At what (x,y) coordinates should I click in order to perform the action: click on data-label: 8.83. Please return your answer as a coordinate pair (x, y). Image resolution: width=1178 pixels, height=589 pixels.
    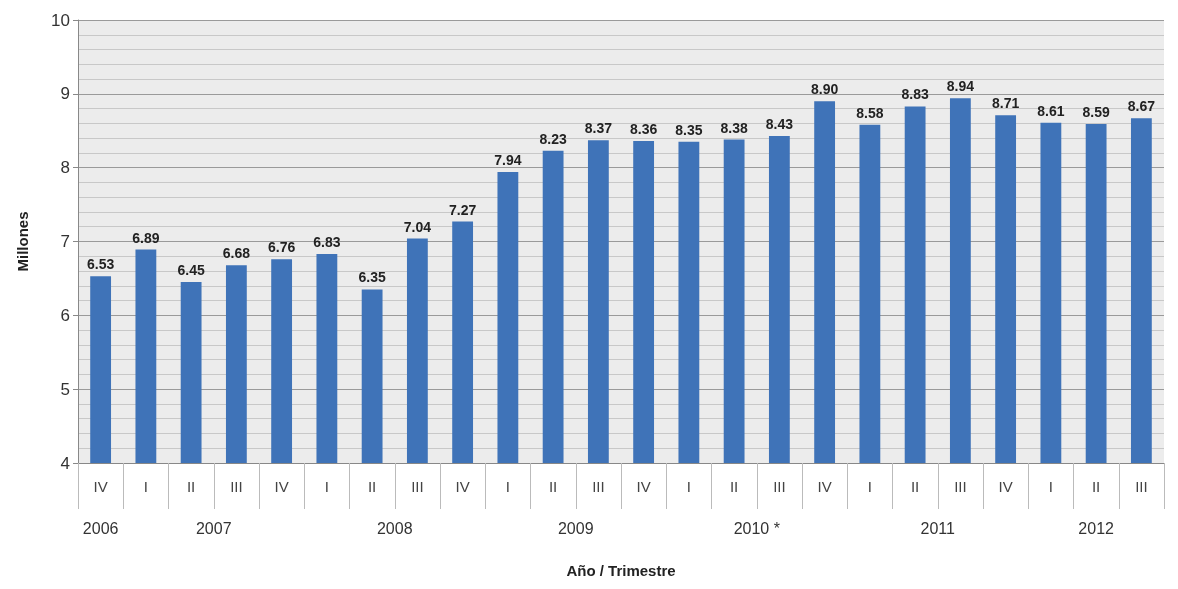
    Looking at the image, I should click on (915, 94).